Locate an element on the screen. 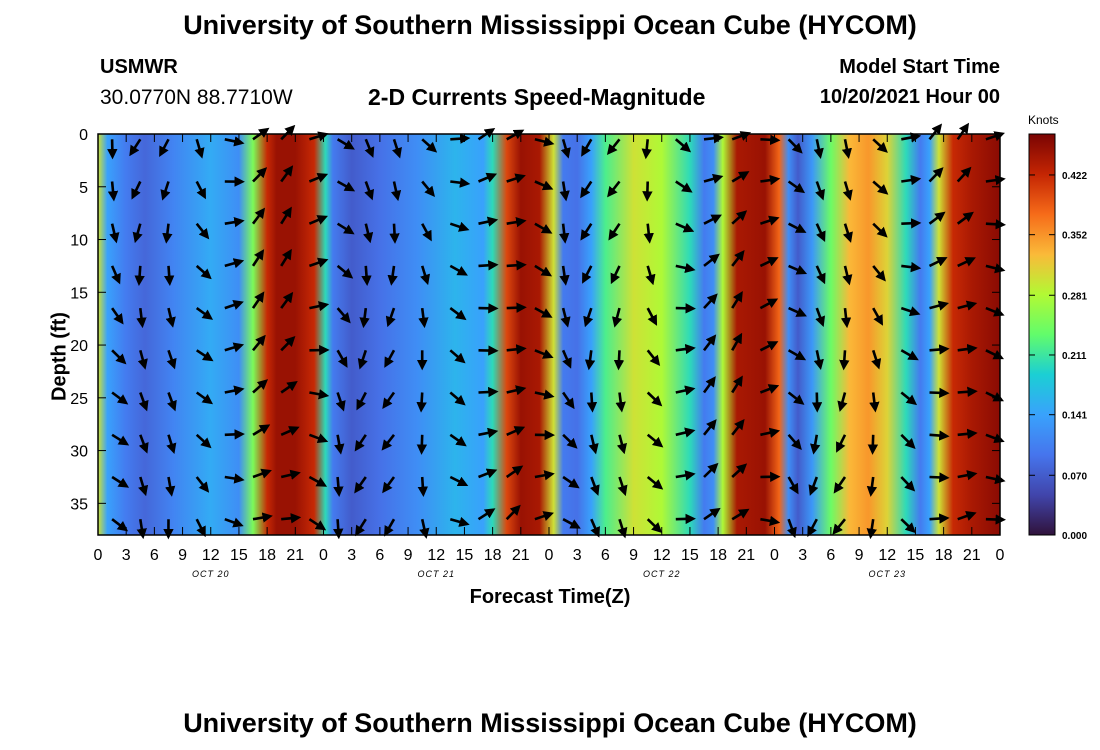 The height and width of the screenshot is (750, 1100). colorbar-tick-label: 0.070 is located at coordinates (1074, 476).